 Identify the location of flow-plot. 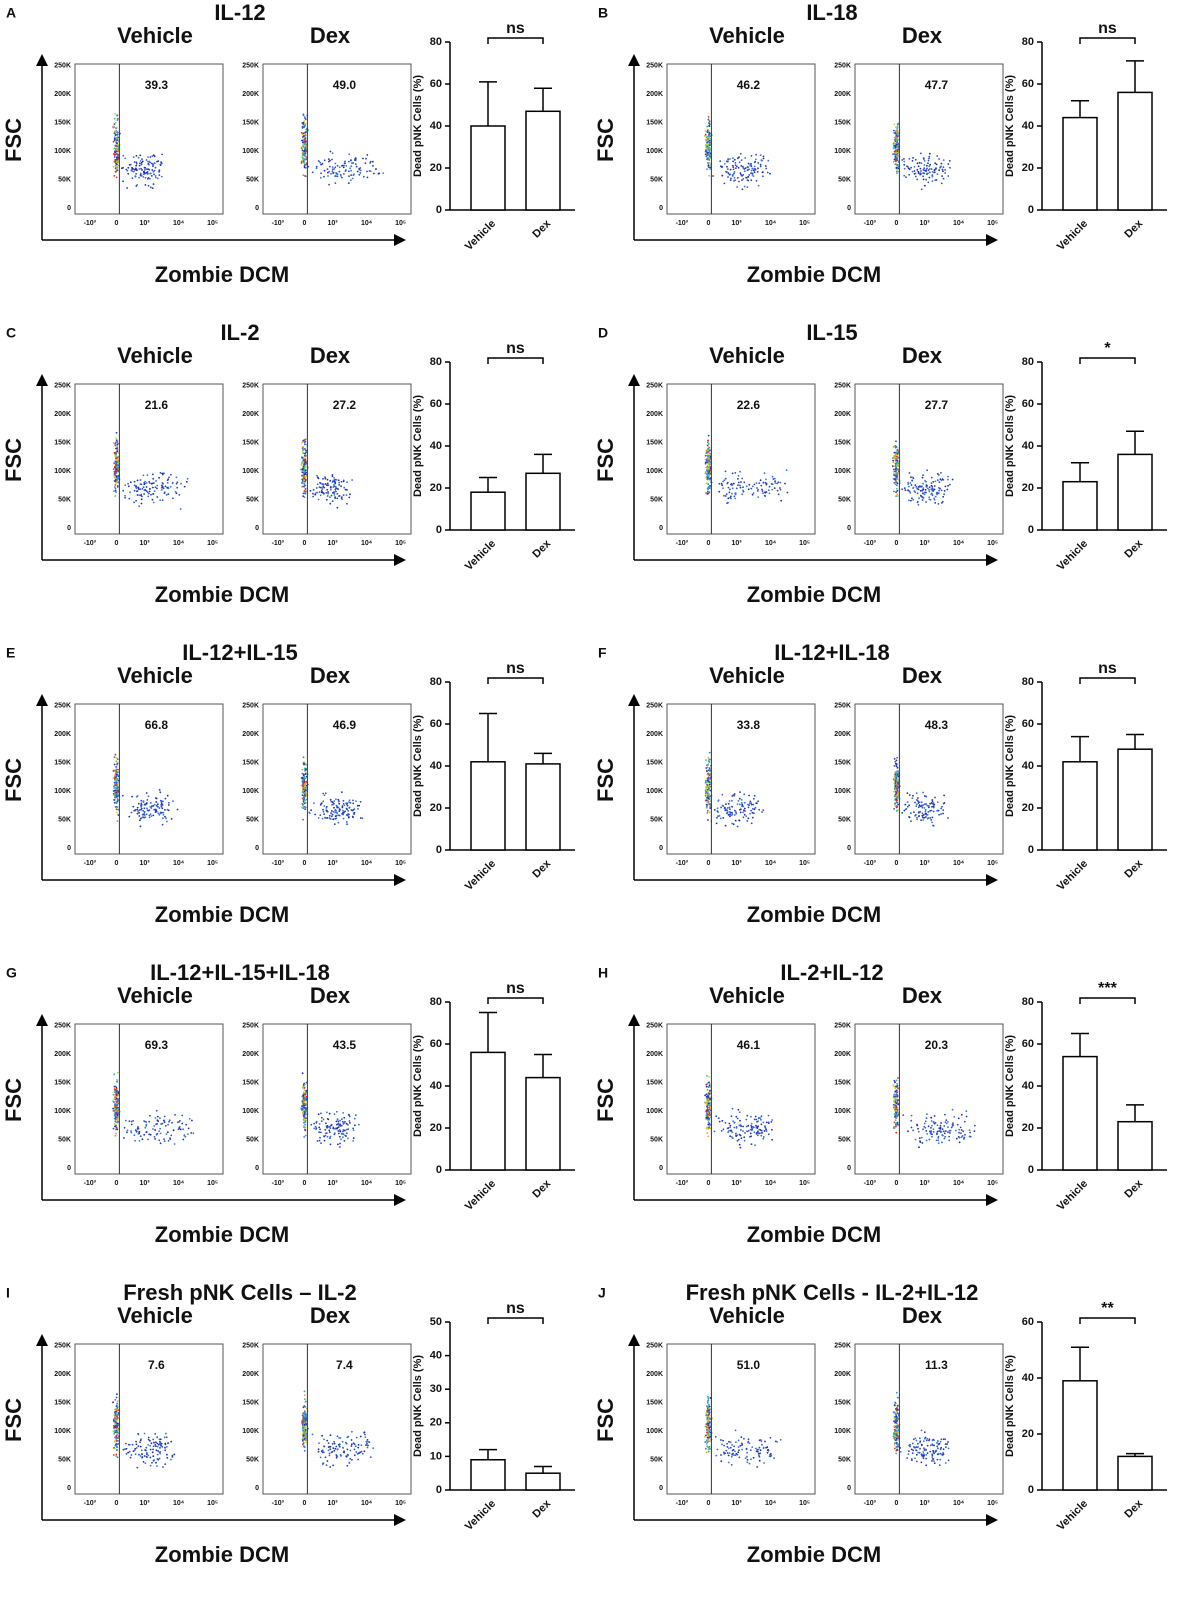
(929, 139).